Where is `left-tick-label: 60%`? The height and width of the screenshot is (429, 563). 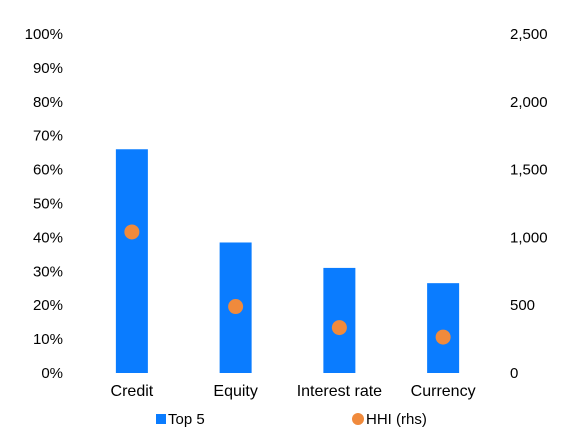
left-tick-label: 60% is located at coordinates (48, 170).